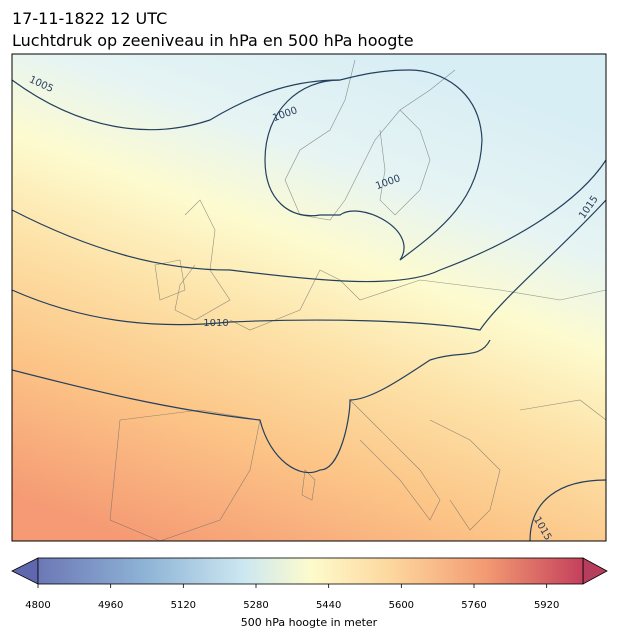 The width and height of the screenshot is (618, 639). I want to click on colorbar-extend-low, so click(25, 571).